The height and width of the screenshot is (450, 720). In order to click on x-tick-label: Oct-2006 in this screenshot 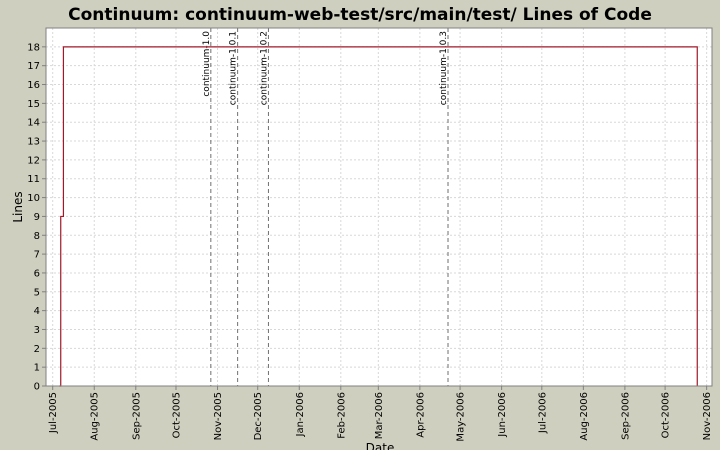, I will do `click(666, 415)`.